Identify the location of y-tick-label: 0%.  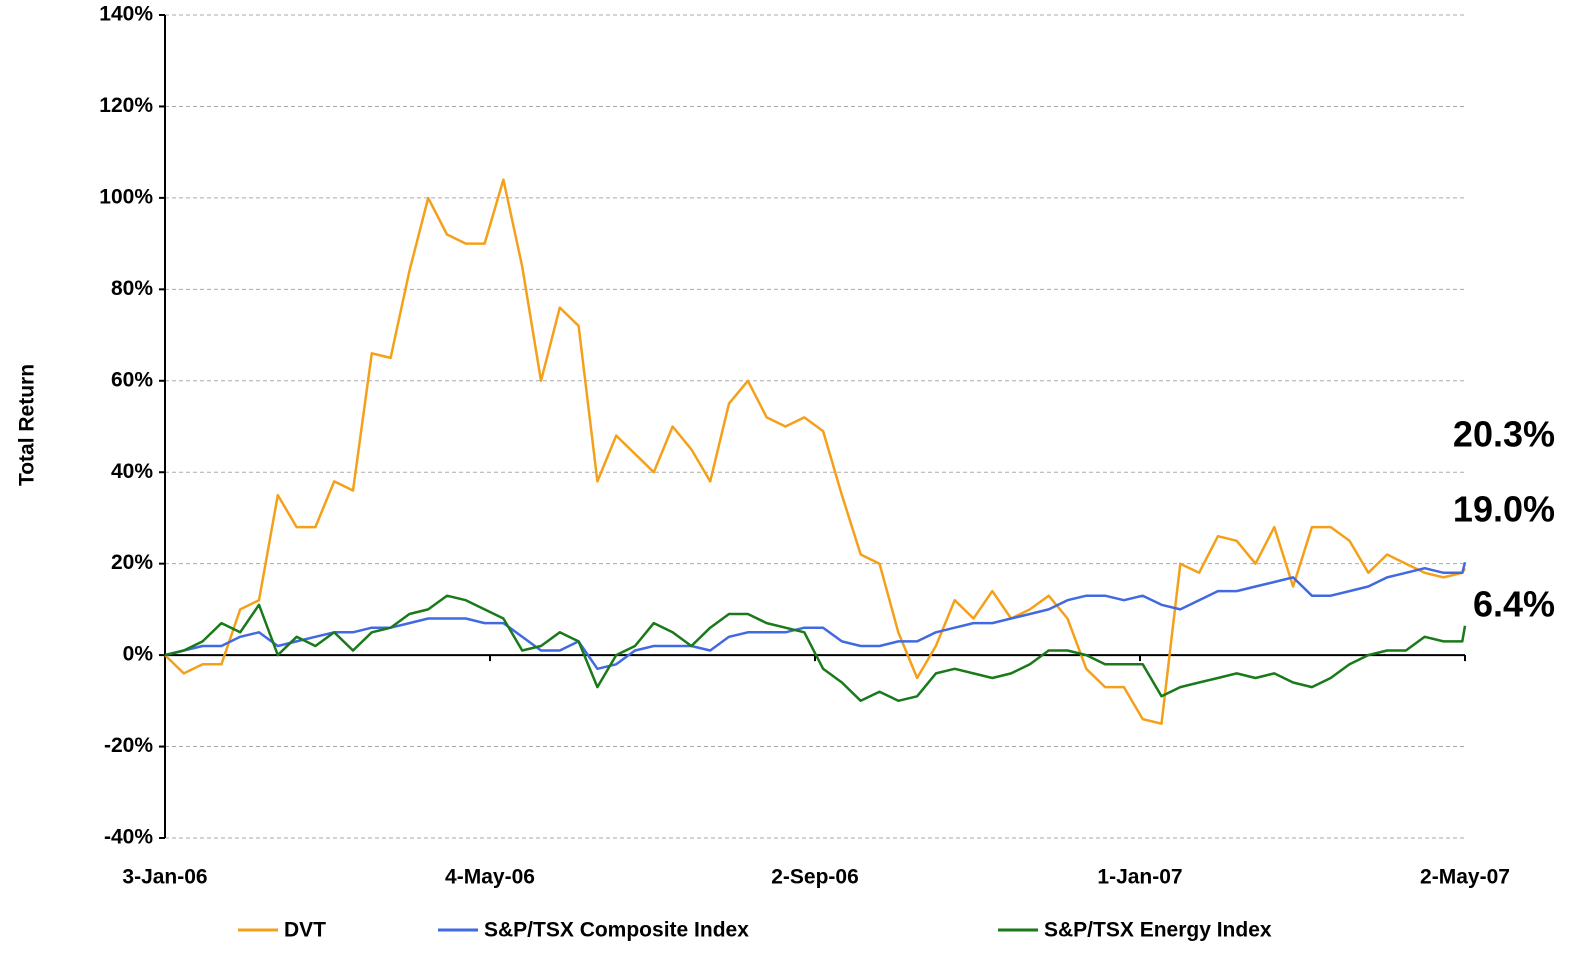
(138, 654).